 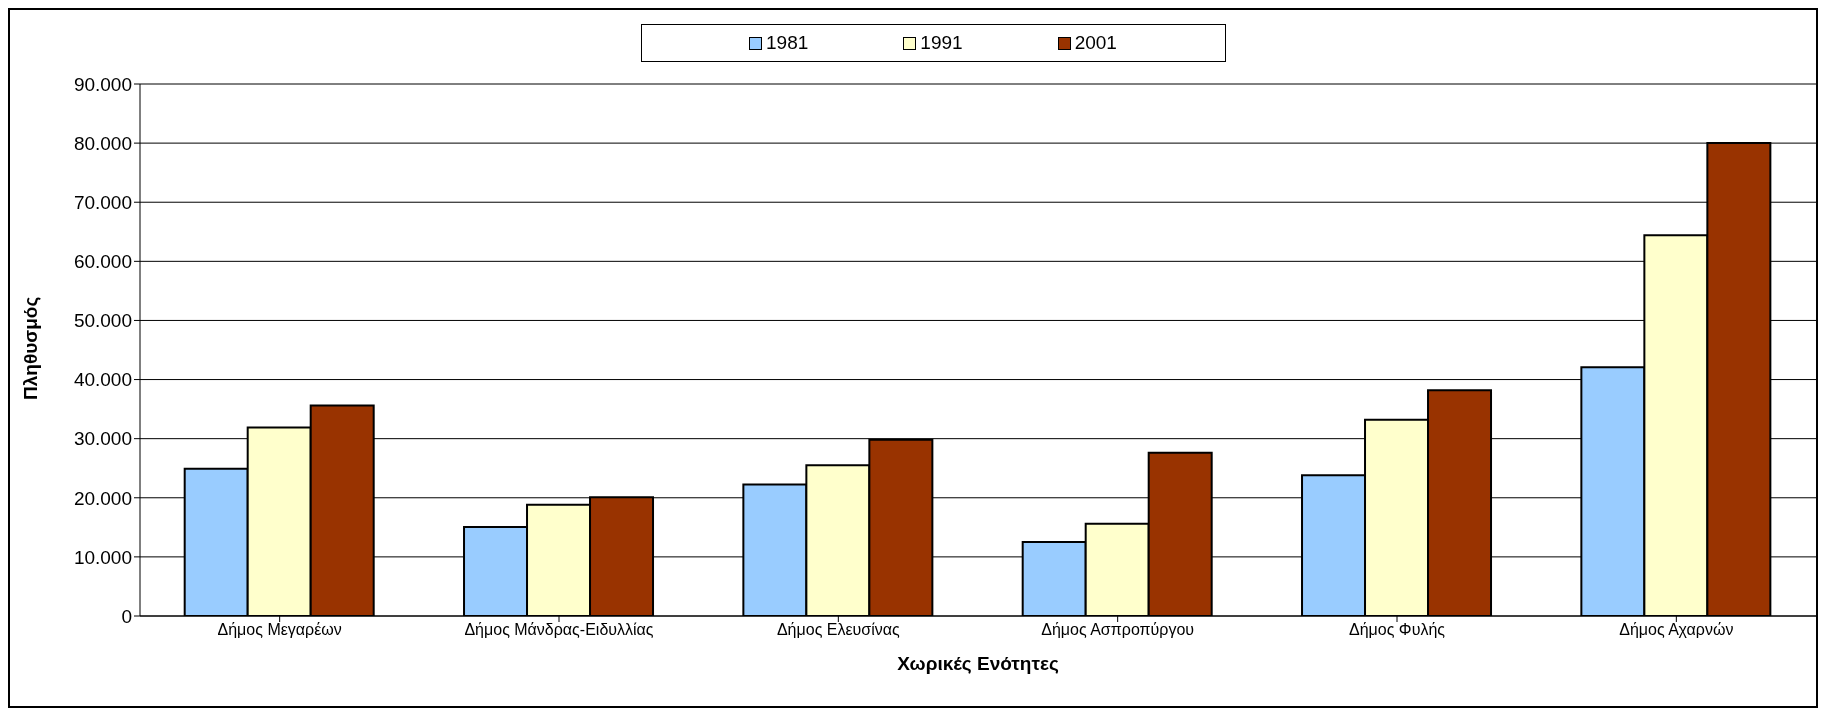 I want to click on y-tick-label: 60.000, so click(x=102, y=262).